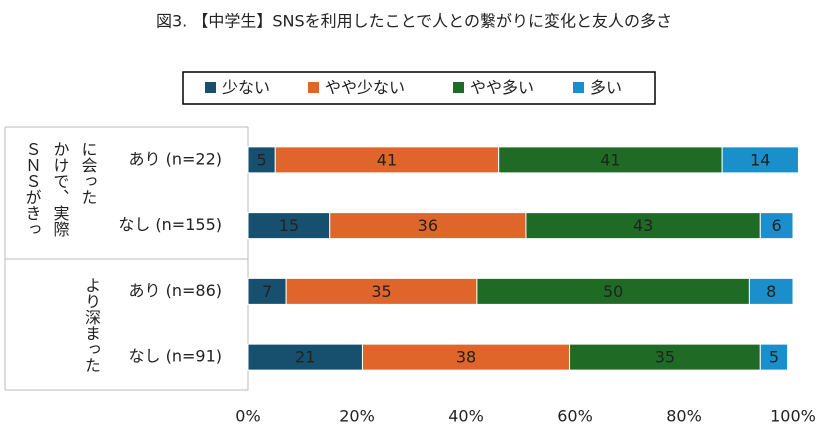 This screenshot has height=447, width=829. I want to click on y-tick-label: なし (n=91), so click(175, 356).